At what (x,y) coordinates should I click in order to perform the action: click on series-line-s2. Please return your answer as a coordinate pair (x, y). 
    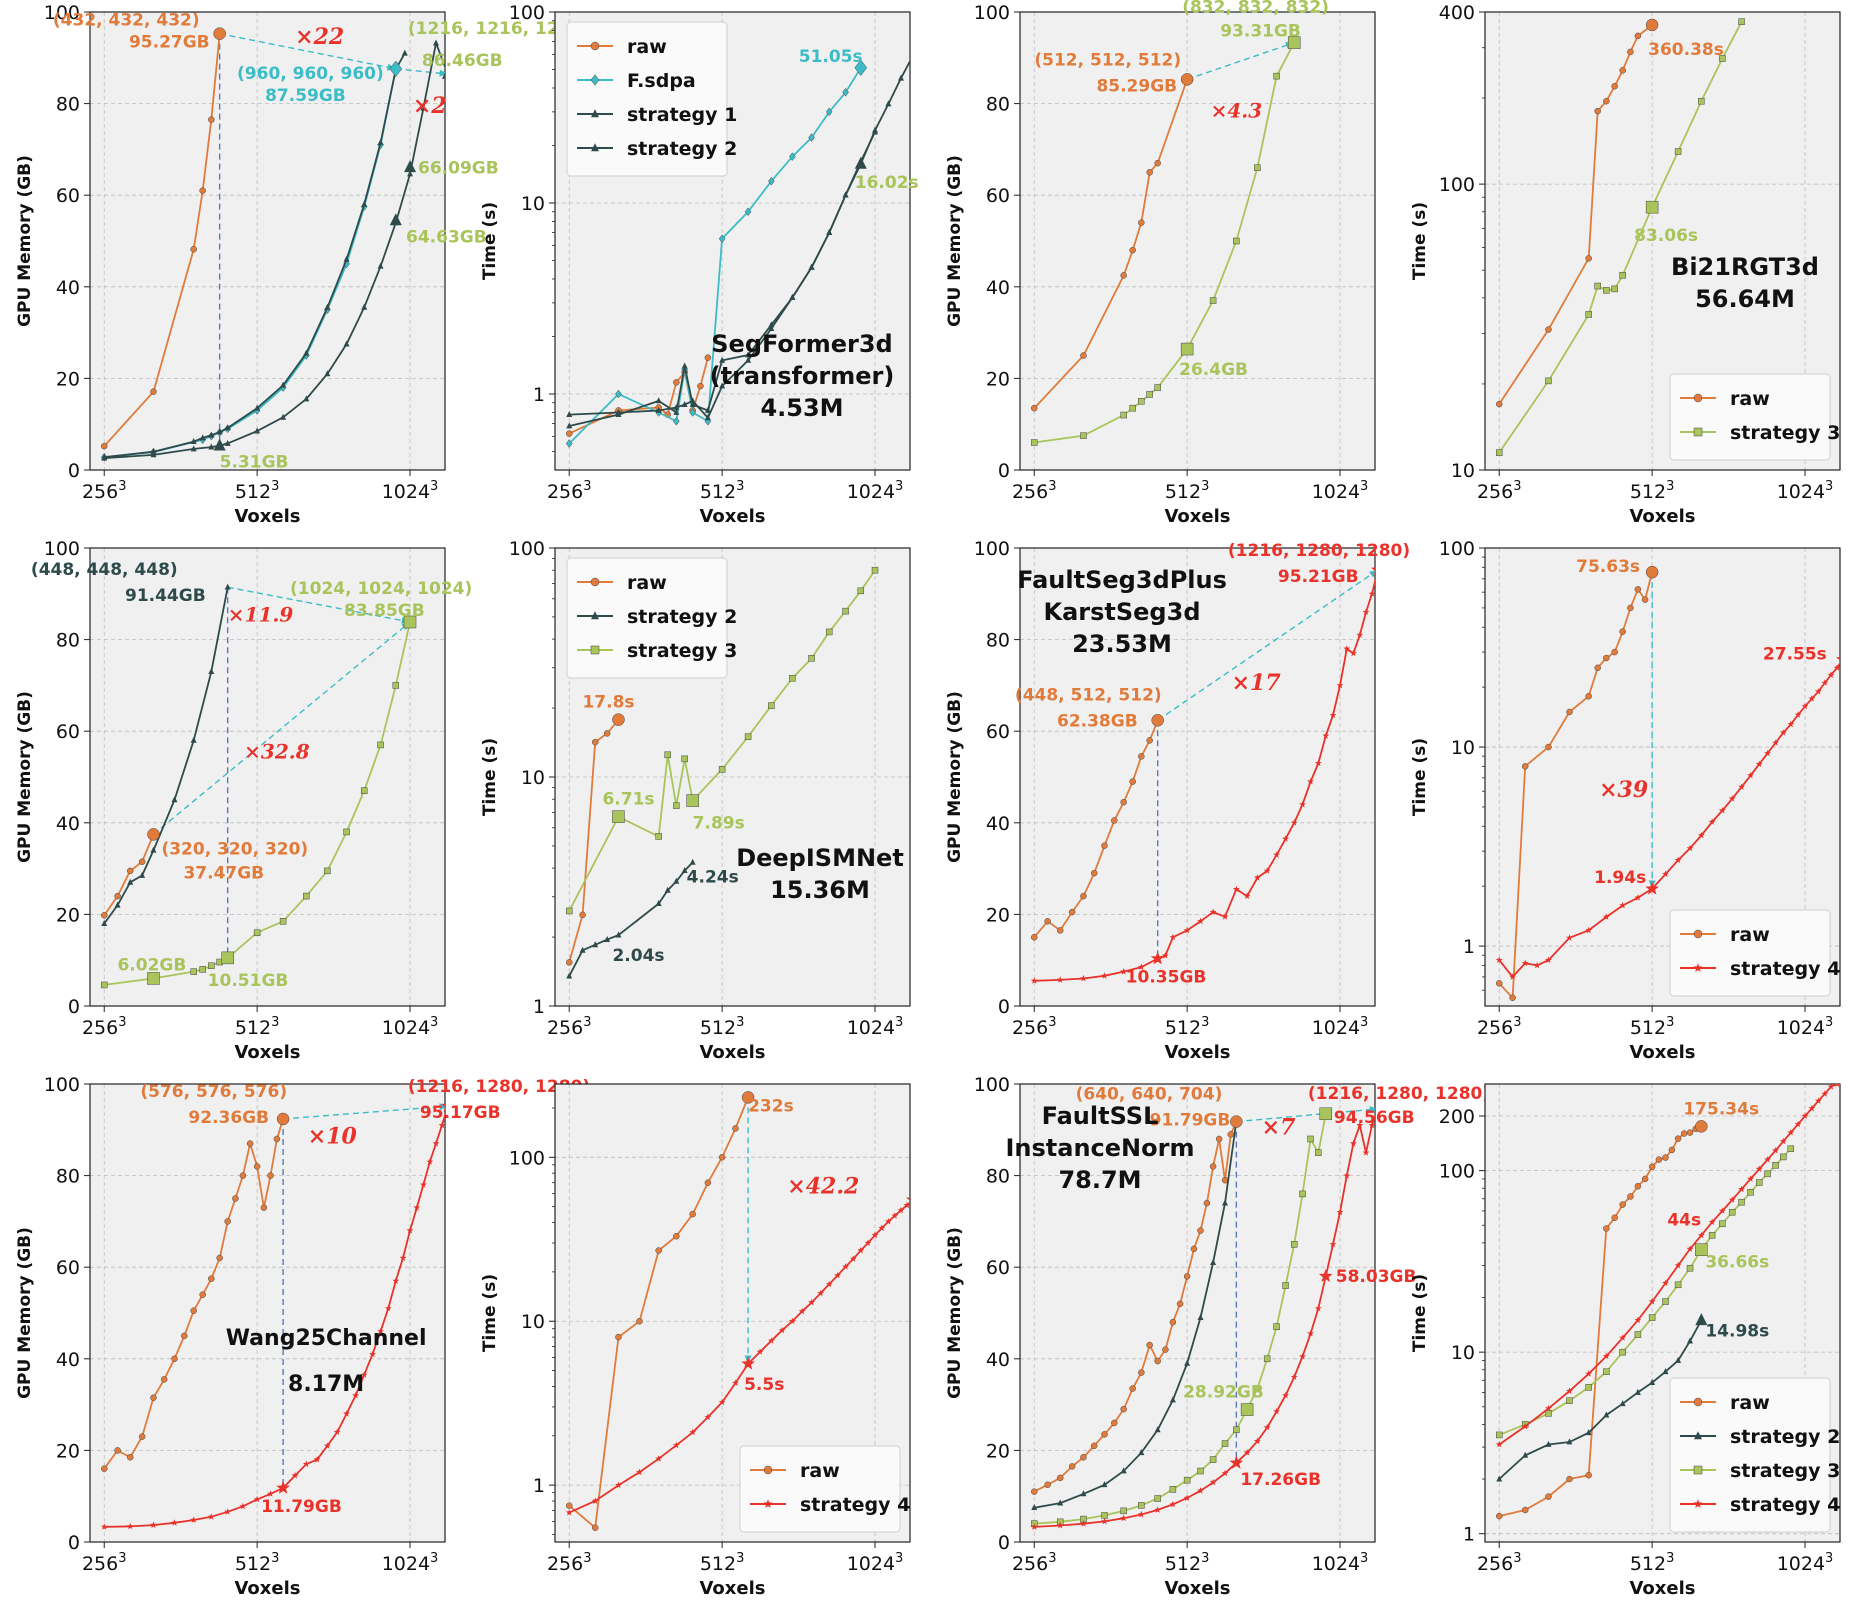
    Looking at the image, I should click on (274, 249).